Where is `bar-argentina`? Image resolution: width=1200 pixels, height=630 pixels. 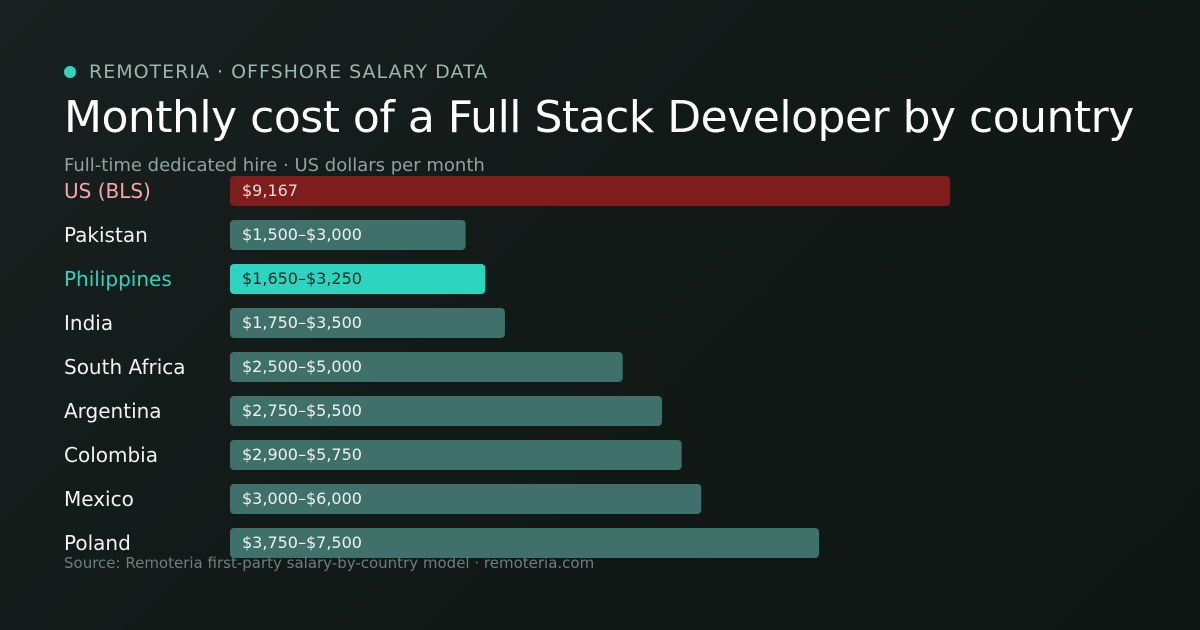 bar-argentina is located at coordinates (446, 411).